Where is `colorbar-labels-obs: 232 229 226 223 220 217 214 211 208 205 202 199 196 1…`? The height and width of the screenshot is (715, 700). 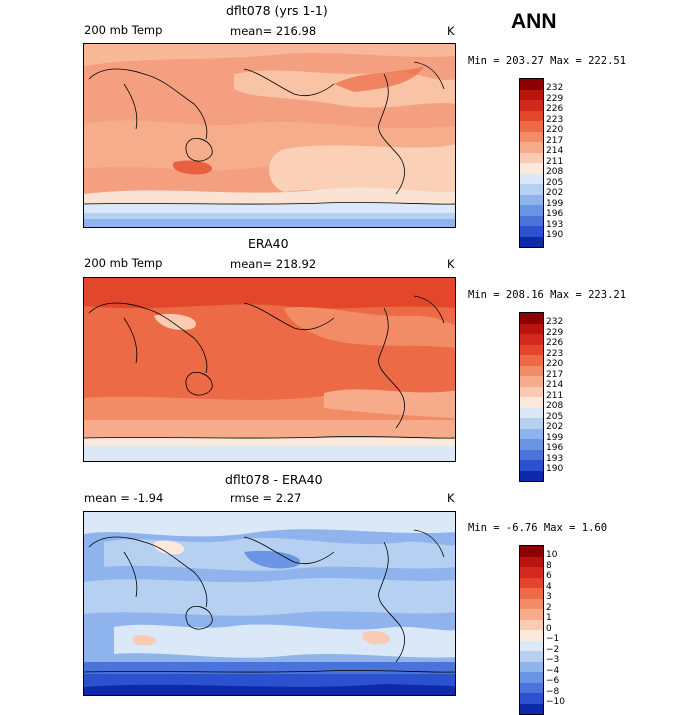
colorbar-labels-obs: 232 229 226 223 220 217 214 211 208 205 202 199 196 1… is located at coordinates (554, 396).